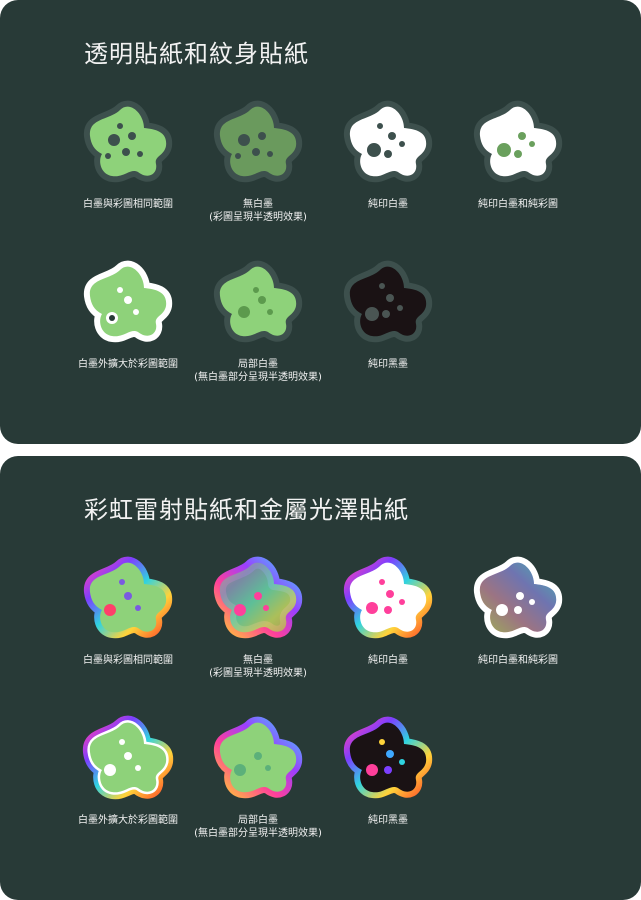 The image size is (641, 900). I want to click on section-title: 彩虹雷射貼紙和金屬光澤貼紙, so click(246, 510).